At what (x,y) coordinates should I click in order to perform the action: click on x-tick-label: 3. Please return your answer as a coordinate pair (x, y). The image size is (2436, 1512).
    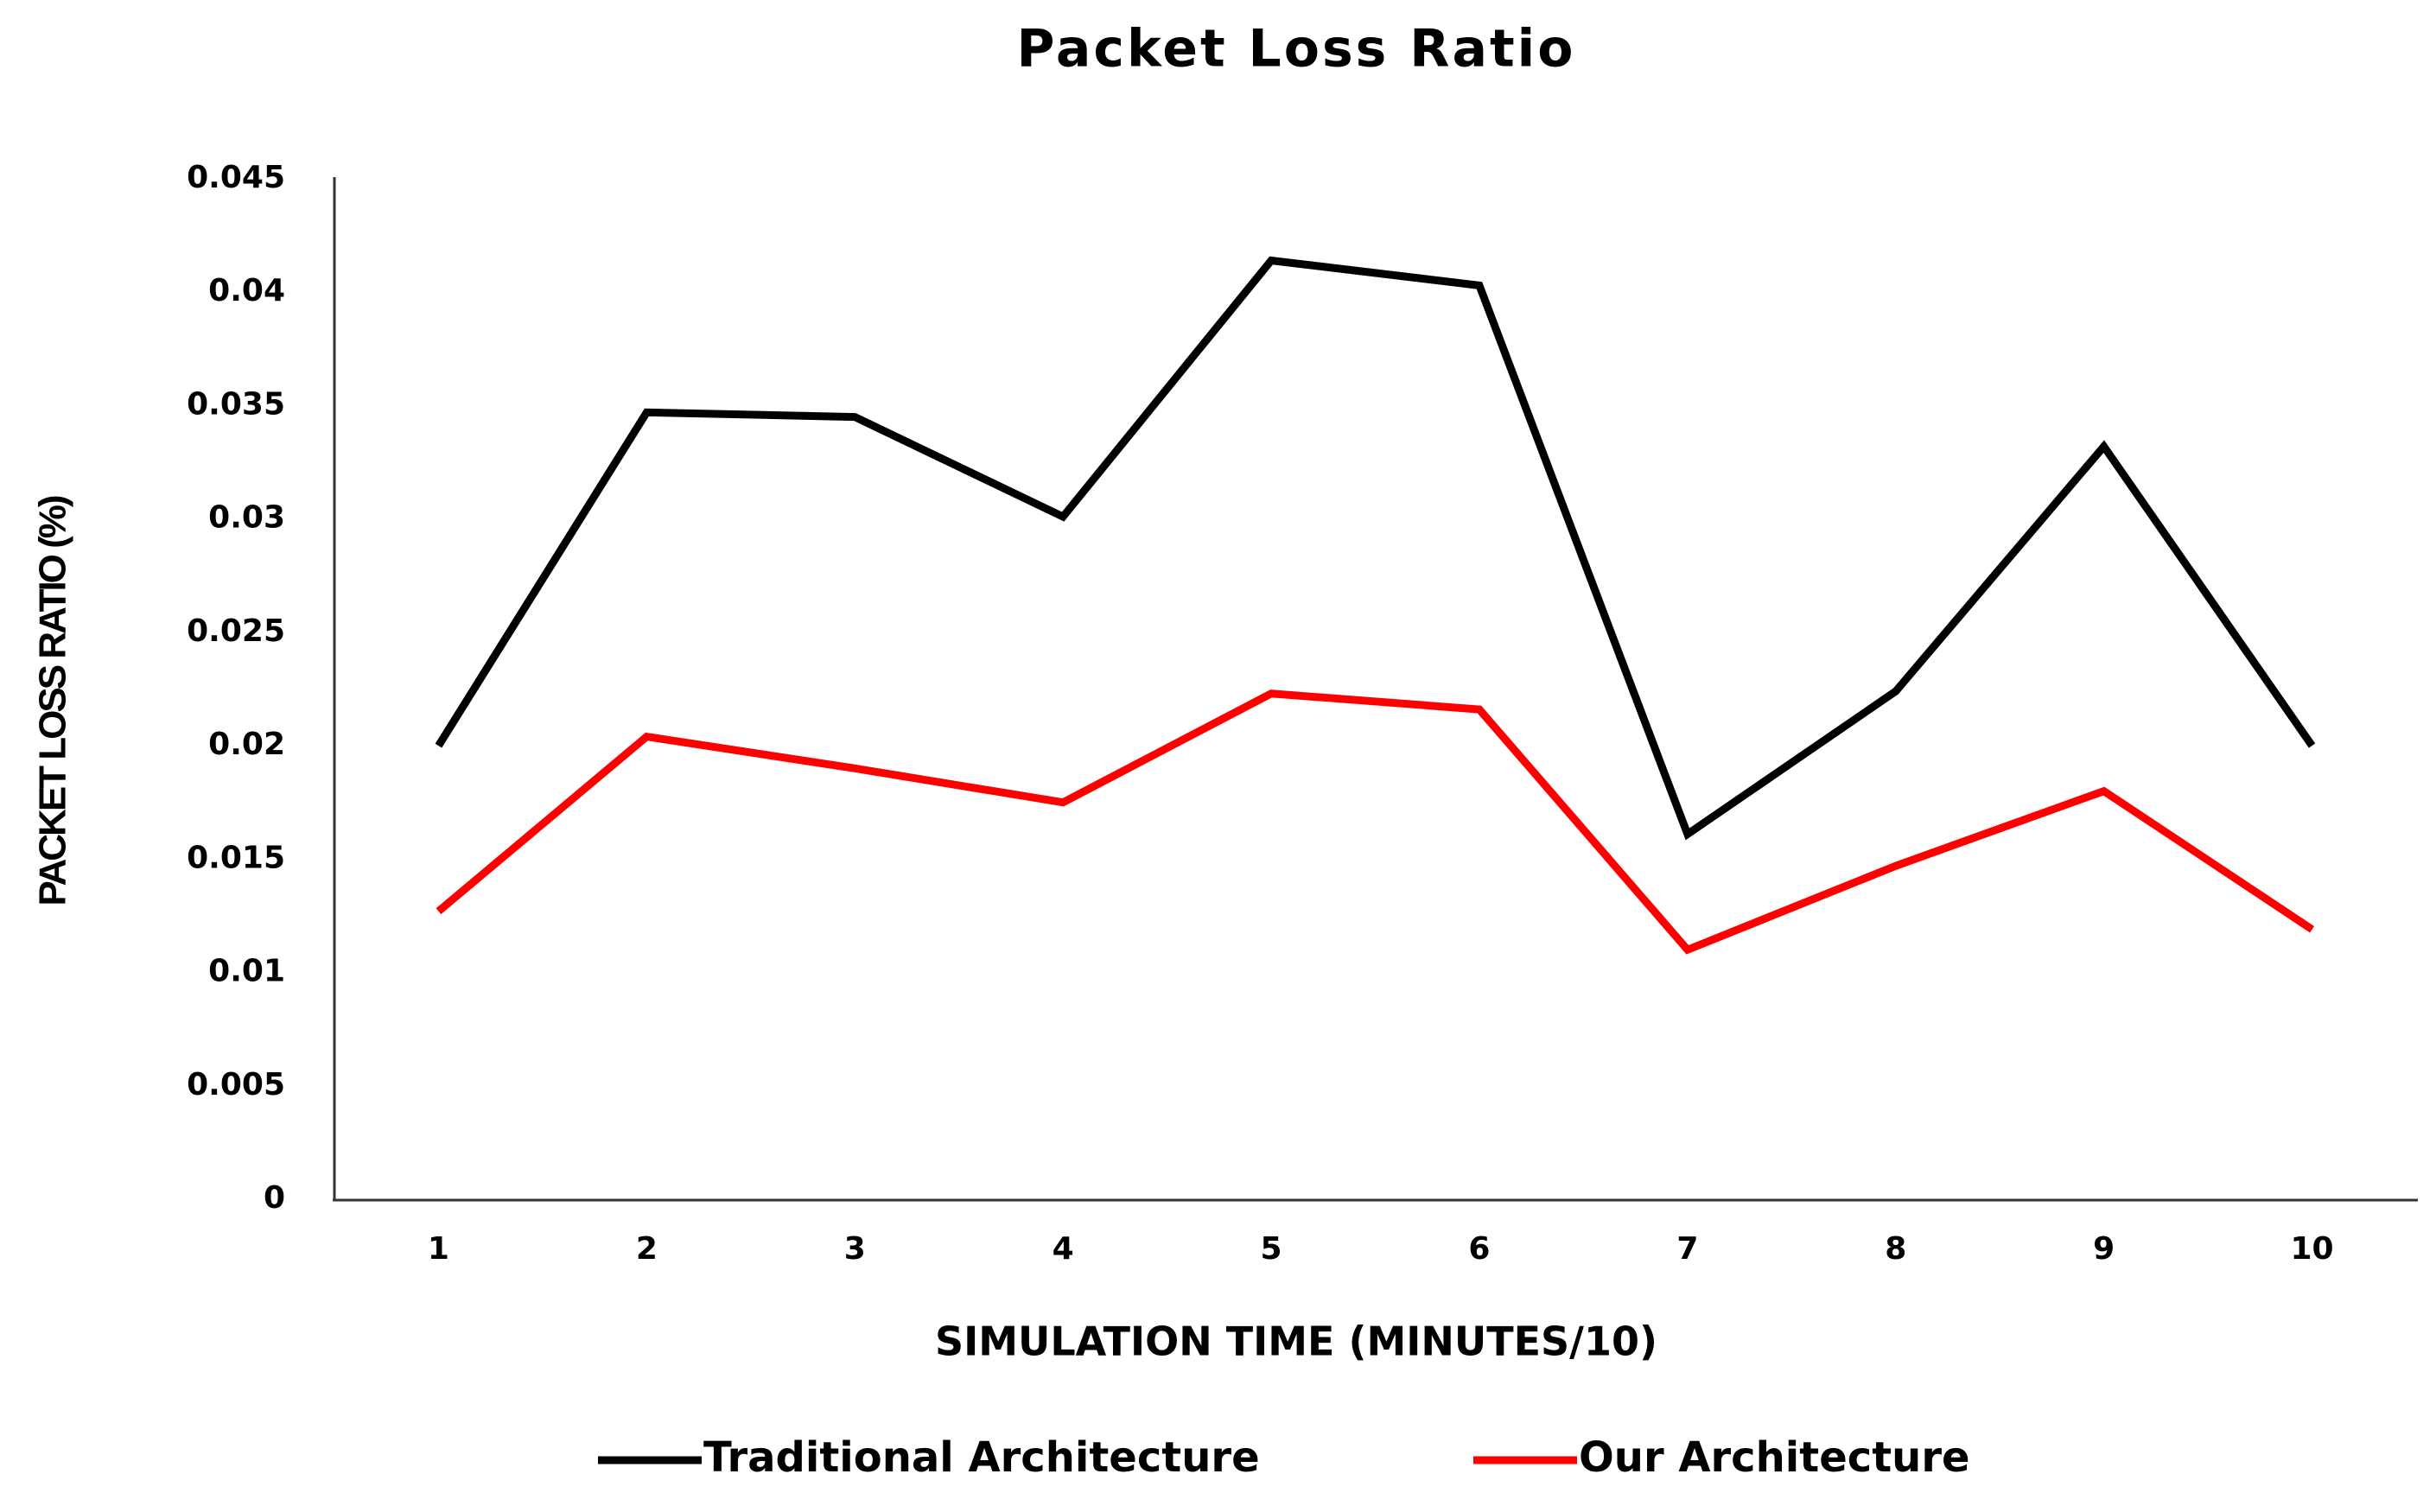
    Looking at the image, I should click on (855, 1249).